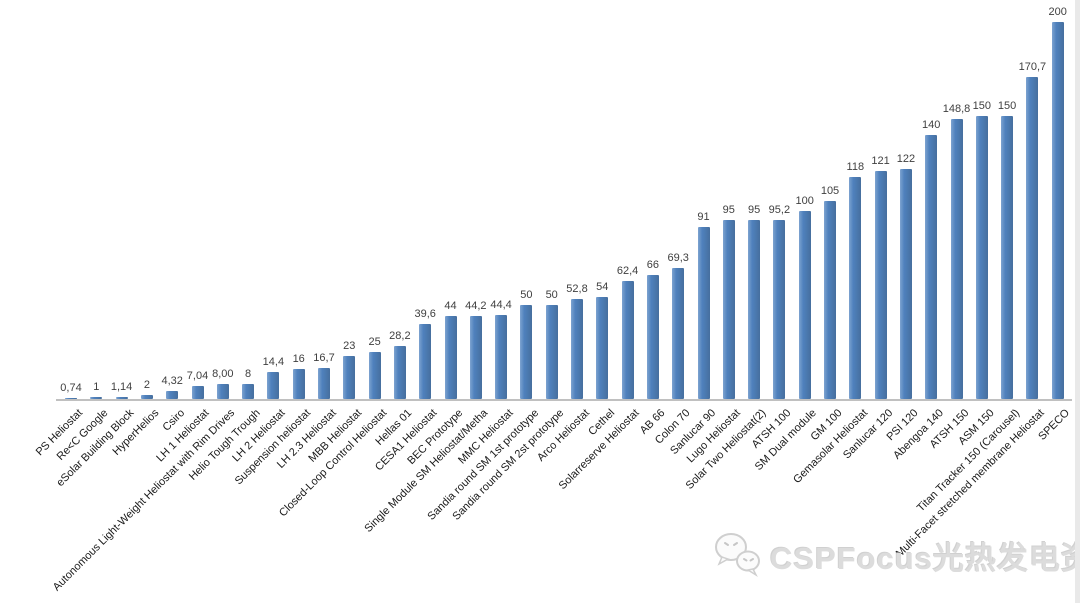 The height and width of the screenshot is (603, 1080). I want to click on bar-value-label: 66, so click(653, 264).